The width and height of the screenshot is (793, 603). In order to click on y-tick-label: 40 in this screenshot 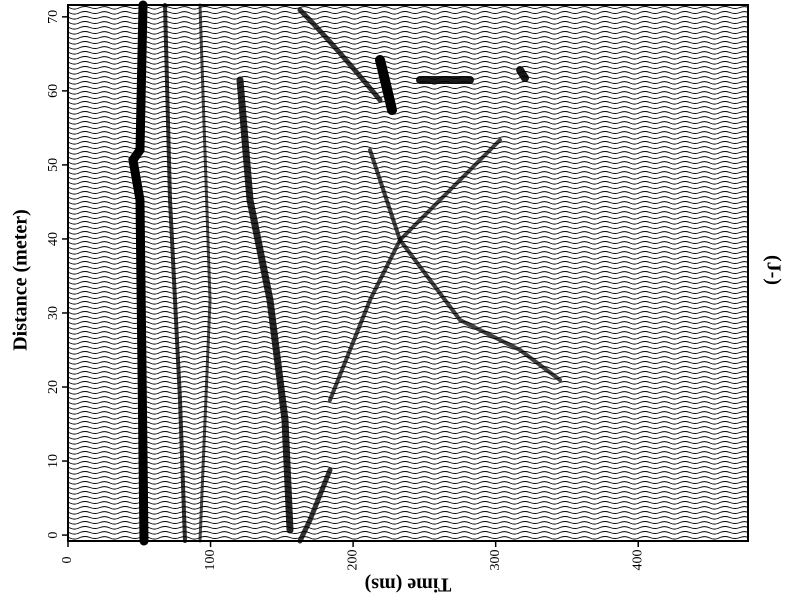, I will do `click(53, 239)`.